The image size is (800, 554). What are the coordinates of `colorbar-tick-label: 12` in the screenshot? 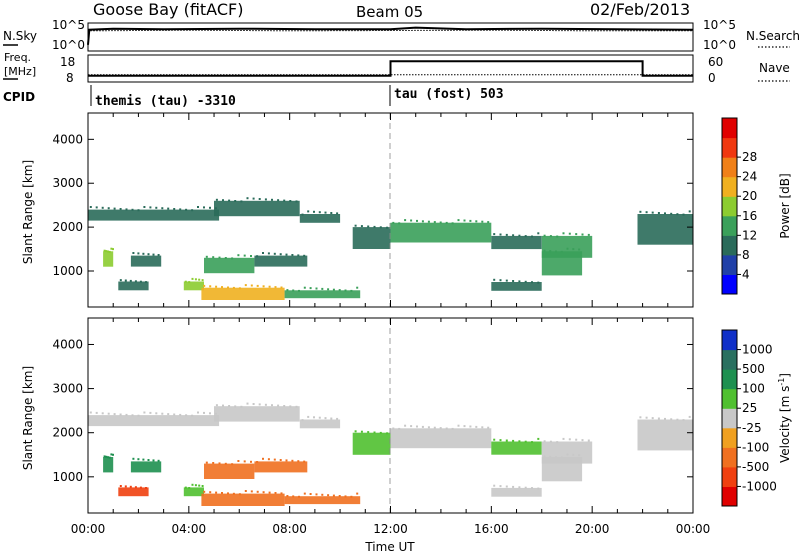 It's located at (749, 235).